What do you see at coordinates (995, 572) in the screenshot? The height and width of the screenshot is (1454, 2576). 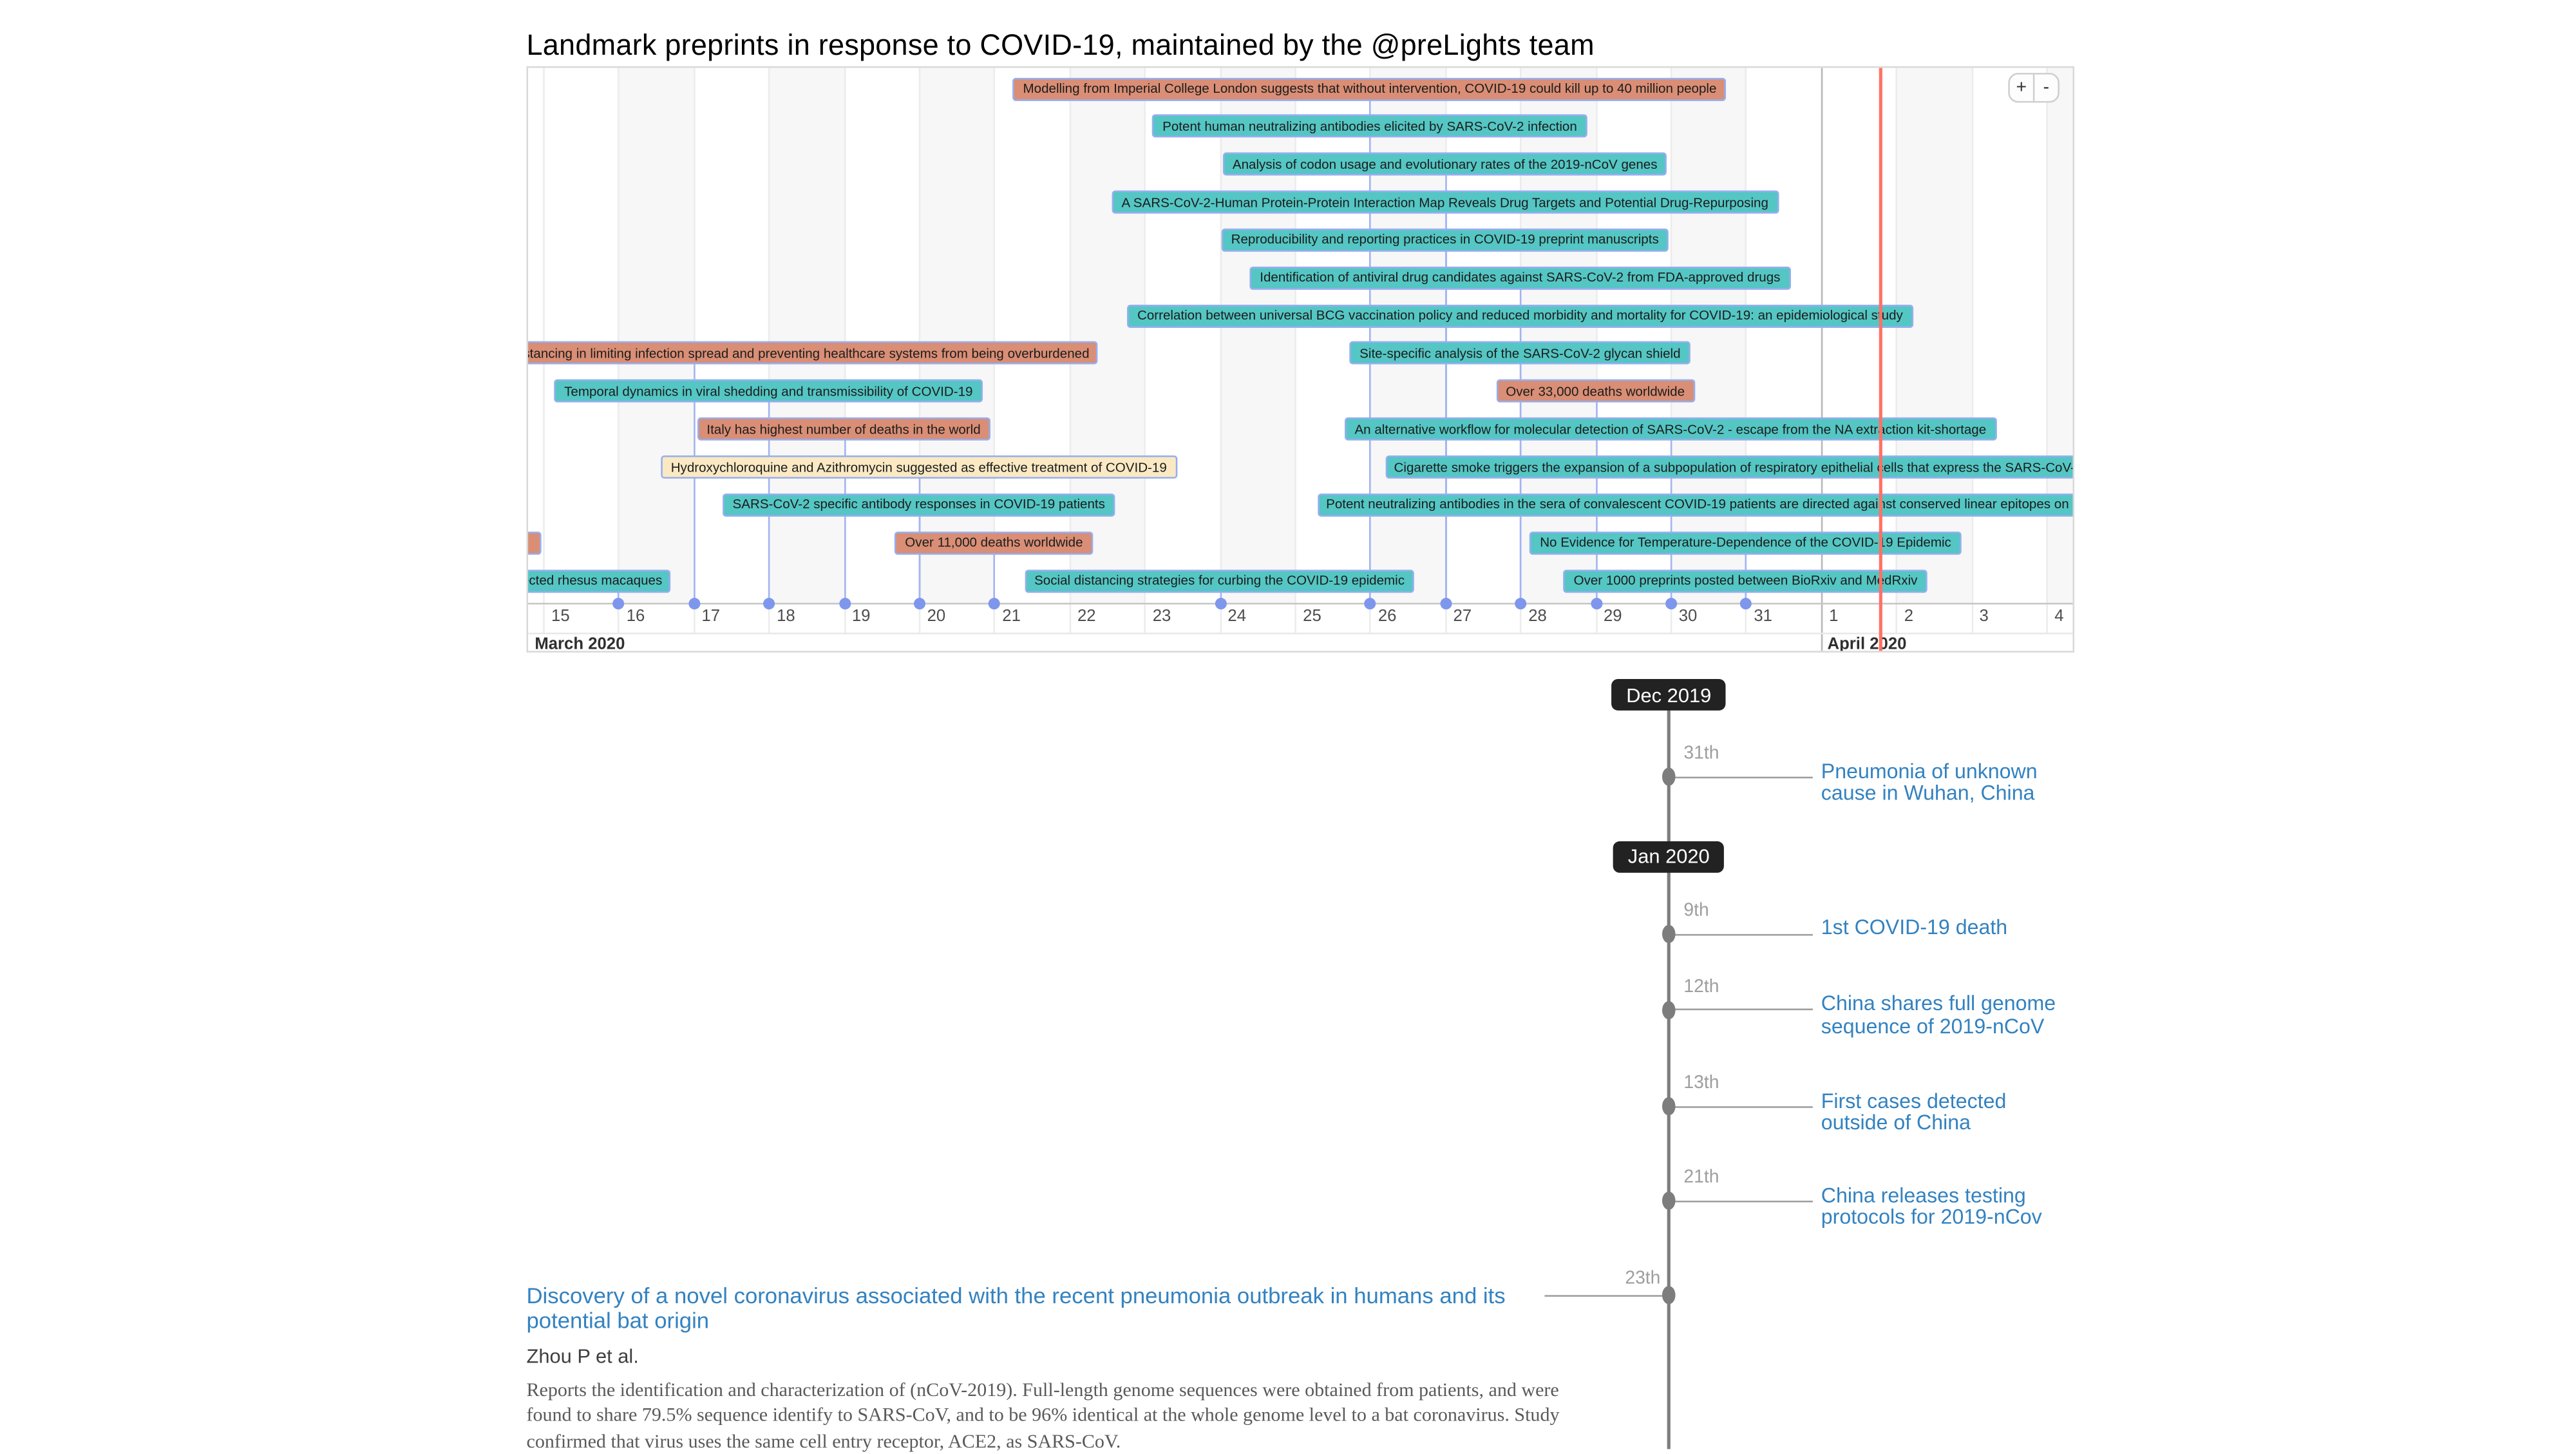 I see `item-anchor-line` at bounding box center [995, 572].